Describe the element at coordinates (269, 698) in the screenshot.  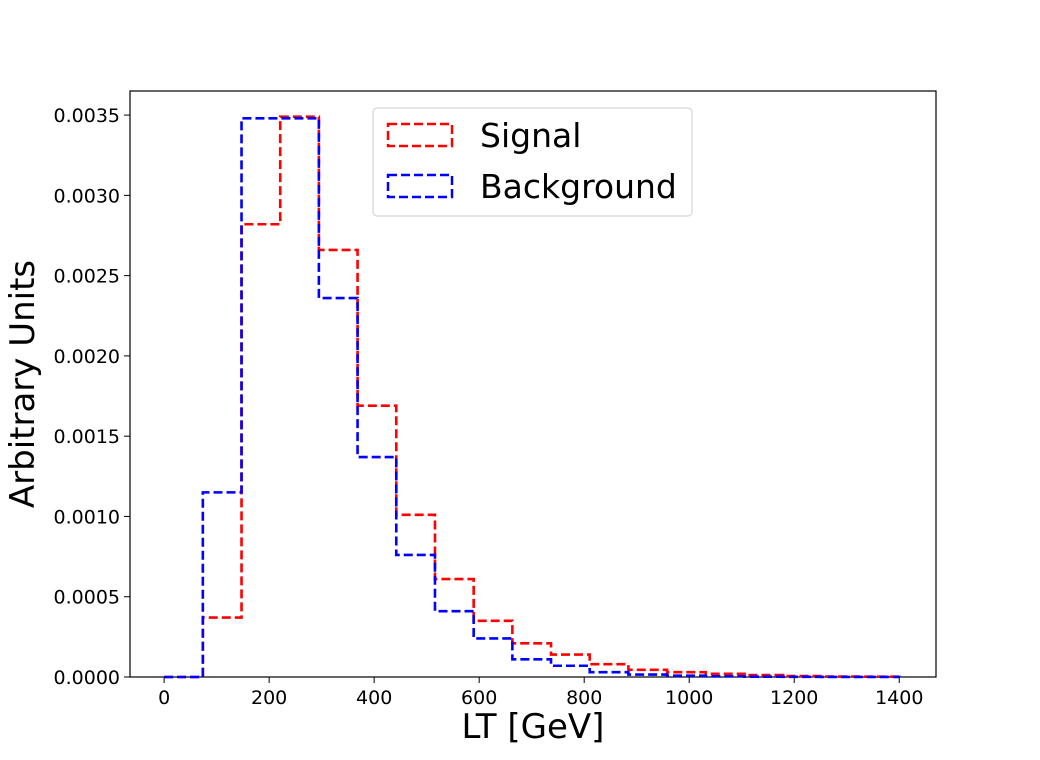
I see `x-tick-label: 200` at that location.